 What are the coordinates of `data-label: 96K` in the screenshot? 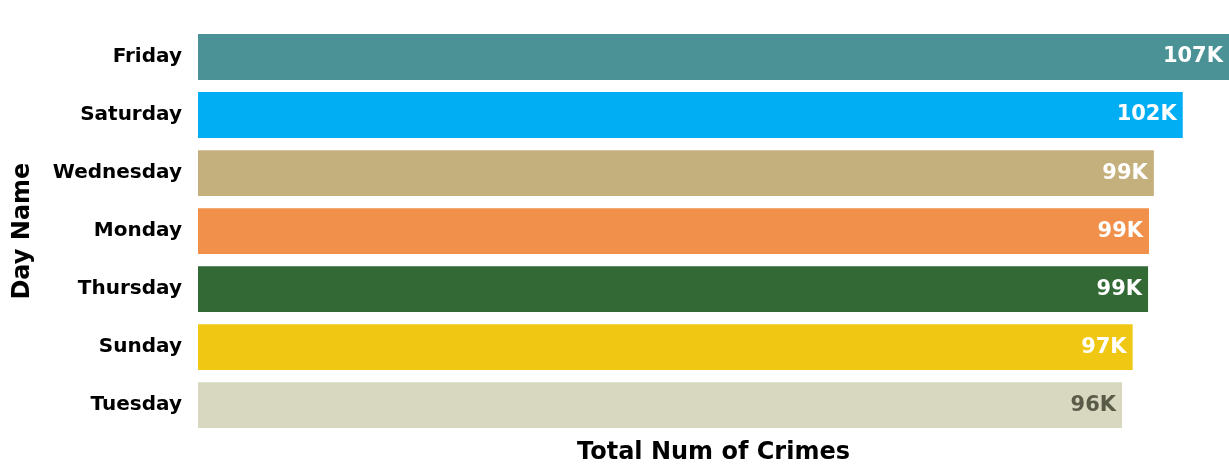 It's located at (1093, 403).